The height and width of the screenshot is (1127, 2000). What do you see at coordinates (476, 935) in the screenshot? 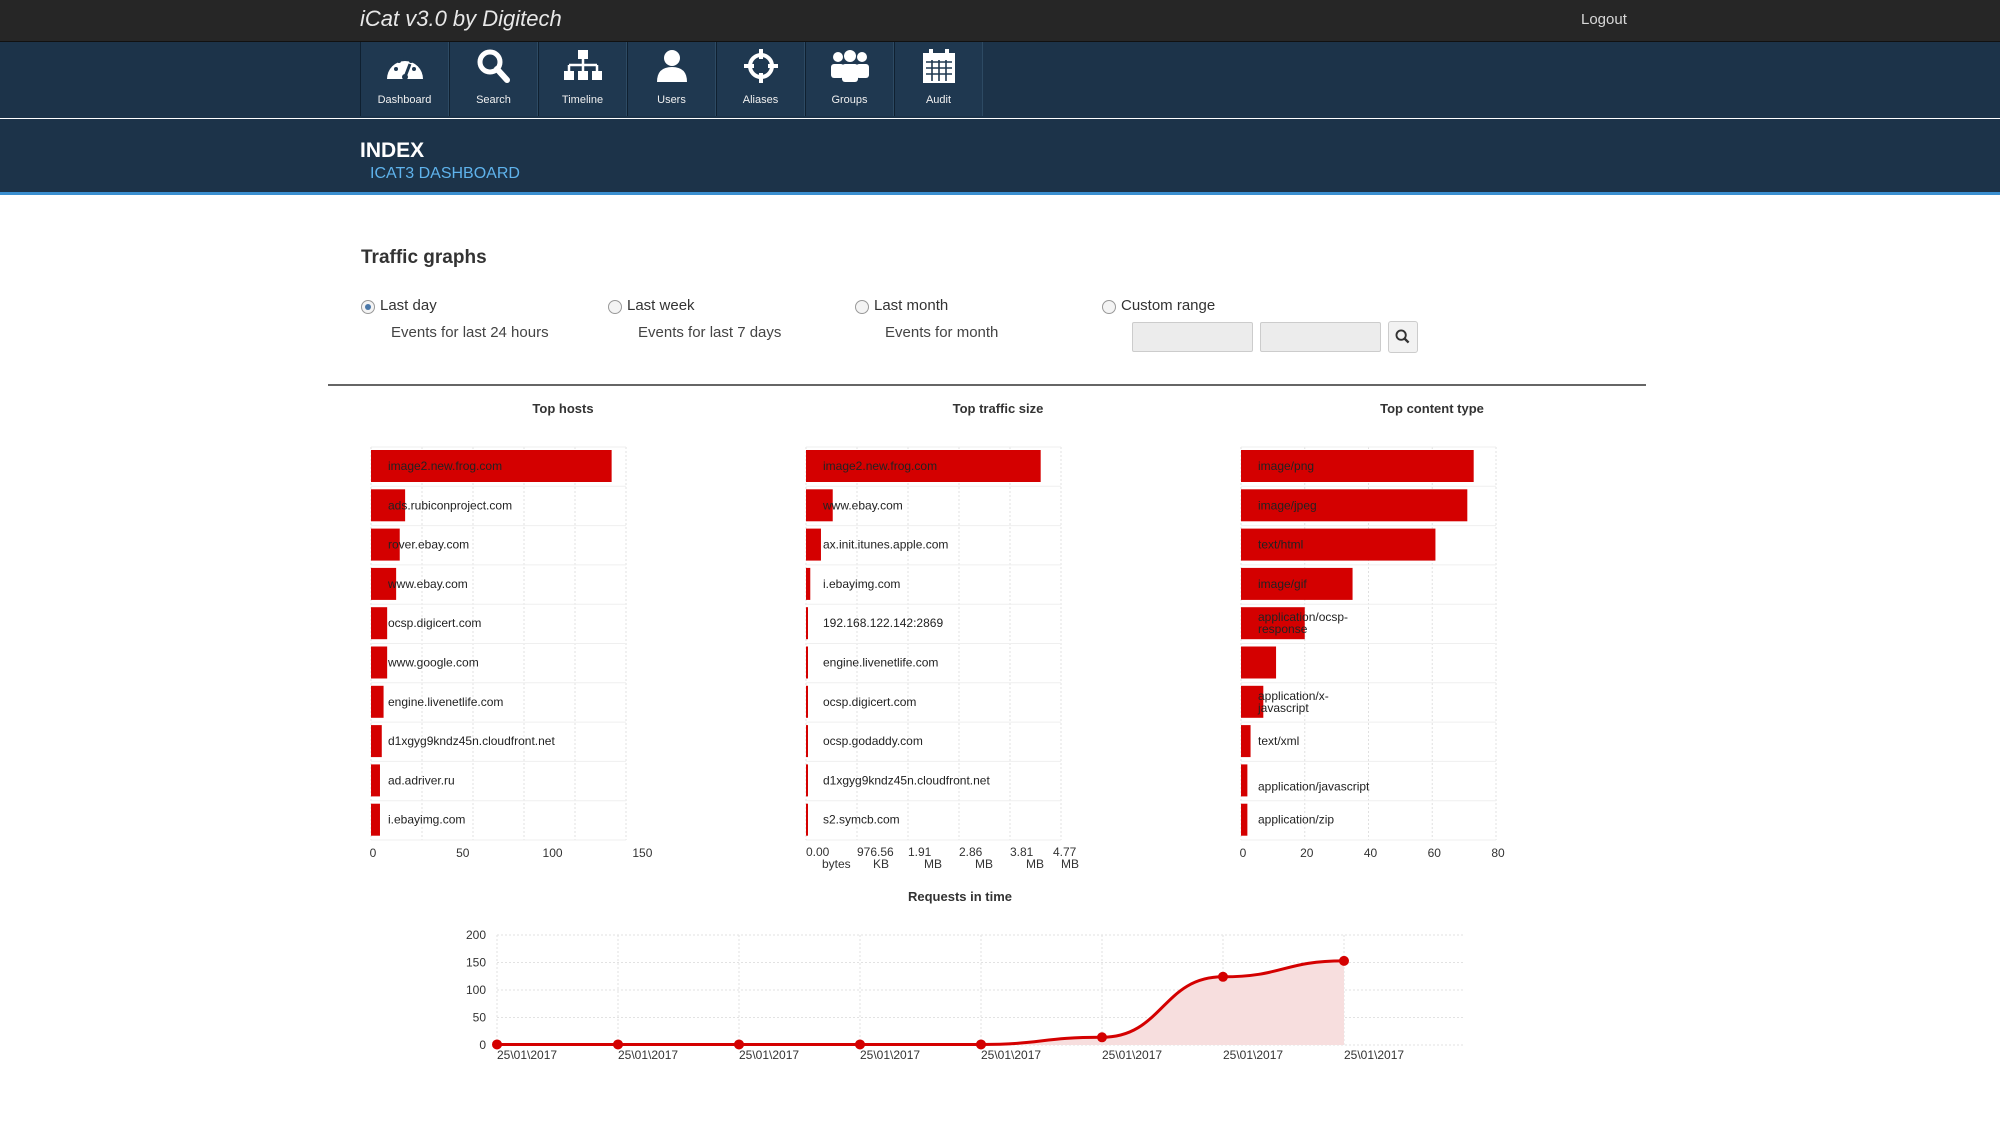
I see `tick-label: 200` at bounding box center [476, 935].